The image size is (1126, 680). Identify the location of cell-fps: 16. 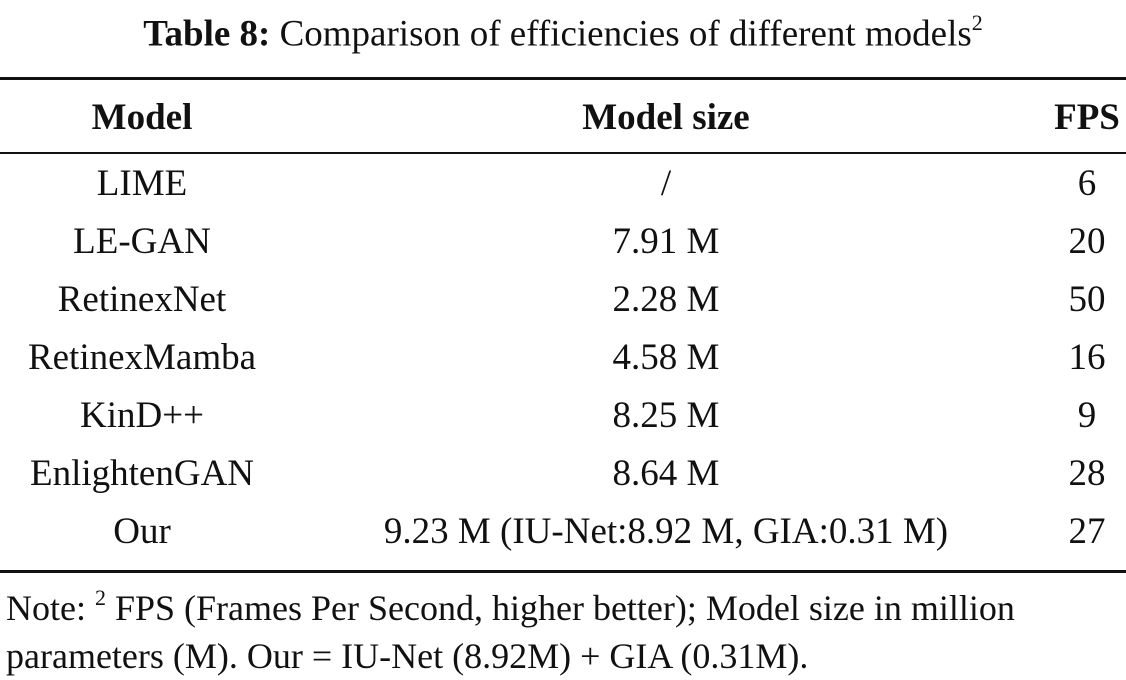
(1087, 357).